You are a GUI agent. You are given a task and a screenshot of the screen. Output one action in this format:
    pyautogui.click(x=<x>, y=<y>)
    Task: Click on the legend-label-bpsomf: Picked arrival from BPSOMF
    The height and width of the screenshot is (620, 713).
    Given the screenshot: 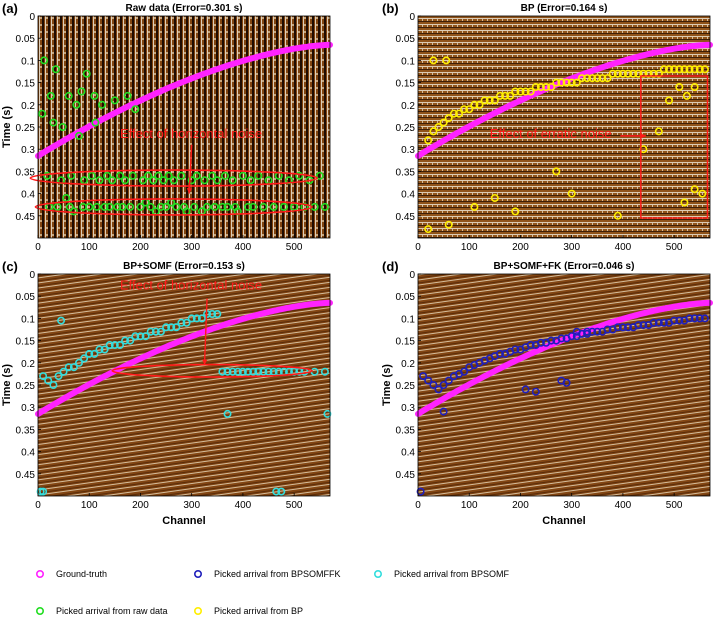 What is the action you would take?
    pyautogui.click(x=452, y=574)
    